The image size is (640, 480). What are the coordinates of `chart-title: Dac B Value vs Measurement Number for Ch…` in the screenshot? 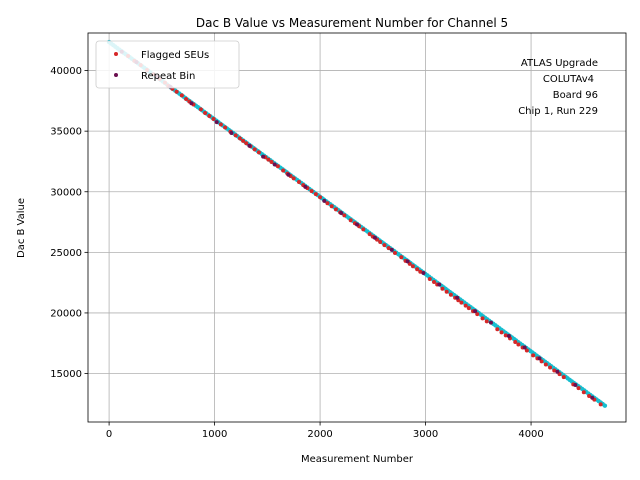 It's located at (352, 23).